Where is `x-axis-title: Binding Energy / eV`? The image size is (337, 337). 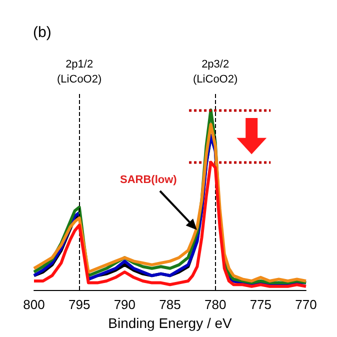
x-axis-title: Binding Energy / eV is located at coordinates (170, 323).